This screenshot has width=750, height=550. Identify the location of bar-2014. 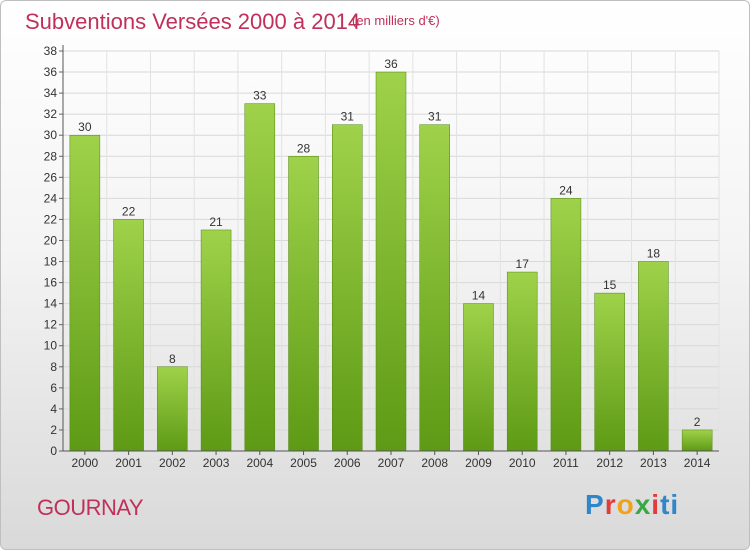
(697, 440).